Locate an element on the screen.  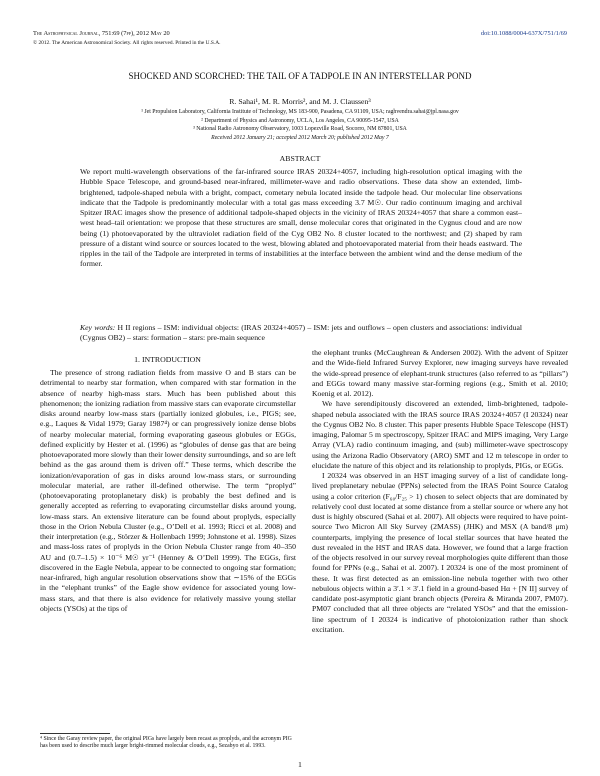
page-number: 1 is located at coordinates (300, 764).